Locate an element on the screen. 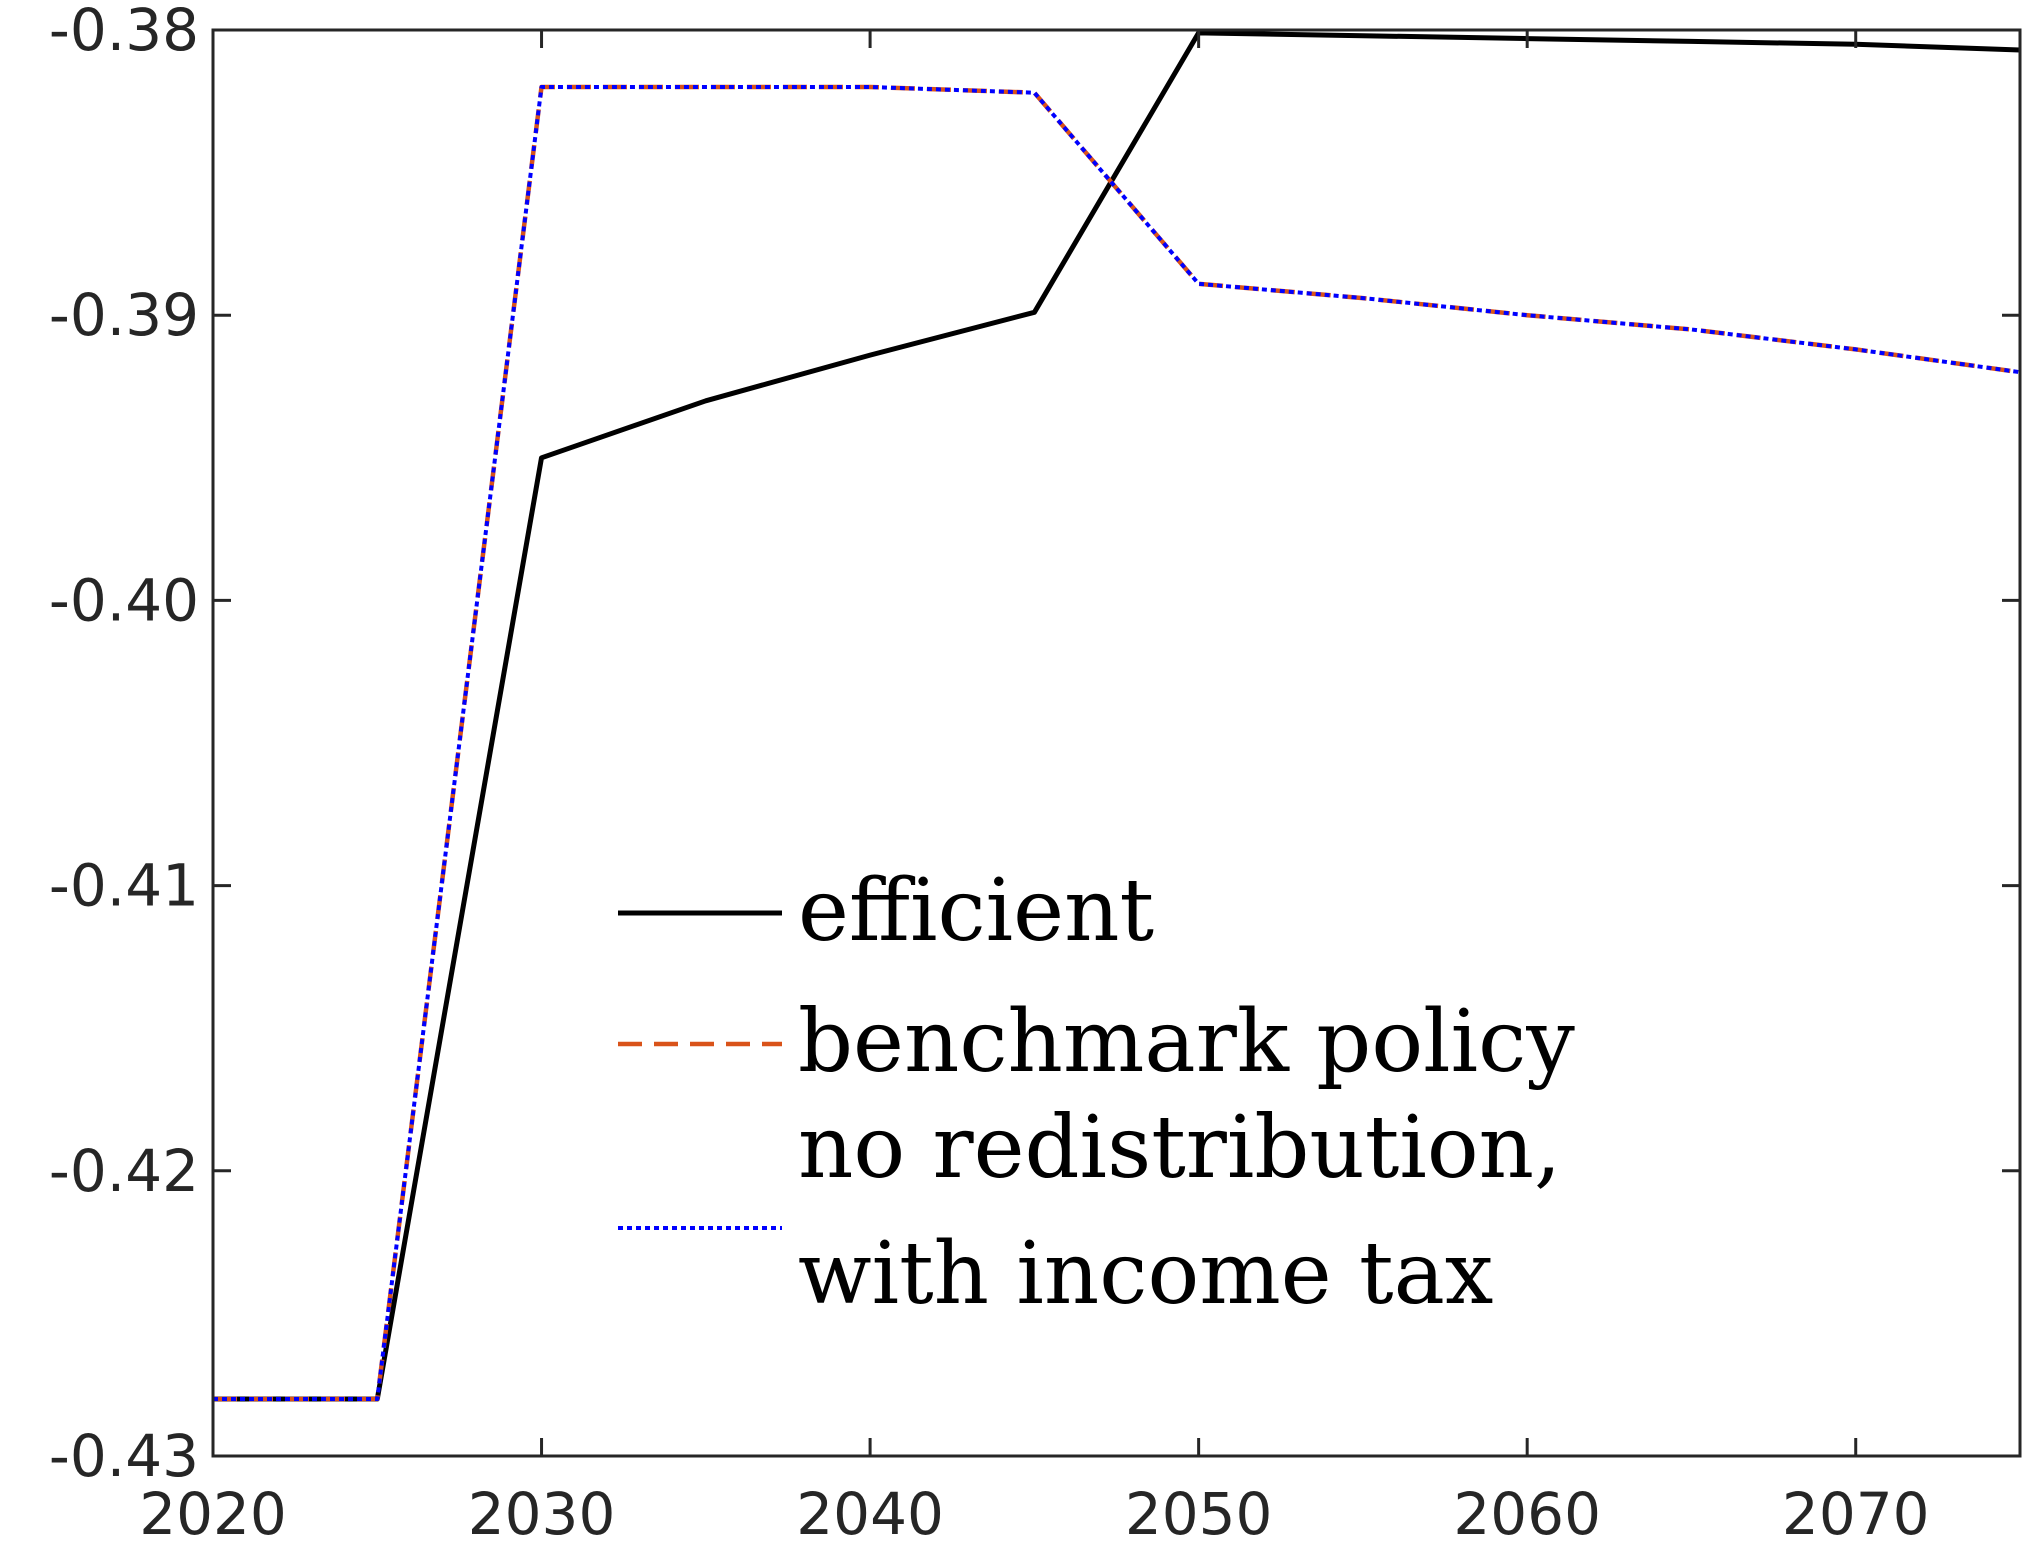  x-tick-label: 2030 is located at coordinates (542, 1514).